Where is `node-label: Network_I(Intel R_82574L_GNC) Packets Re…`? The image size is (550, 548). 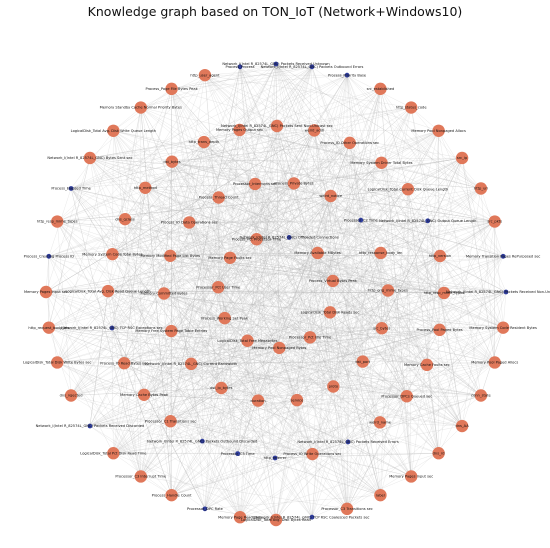 node-label: Network_I(Intel R_82574L_GNC) Packets Re… is located at coordinates (347, 442).